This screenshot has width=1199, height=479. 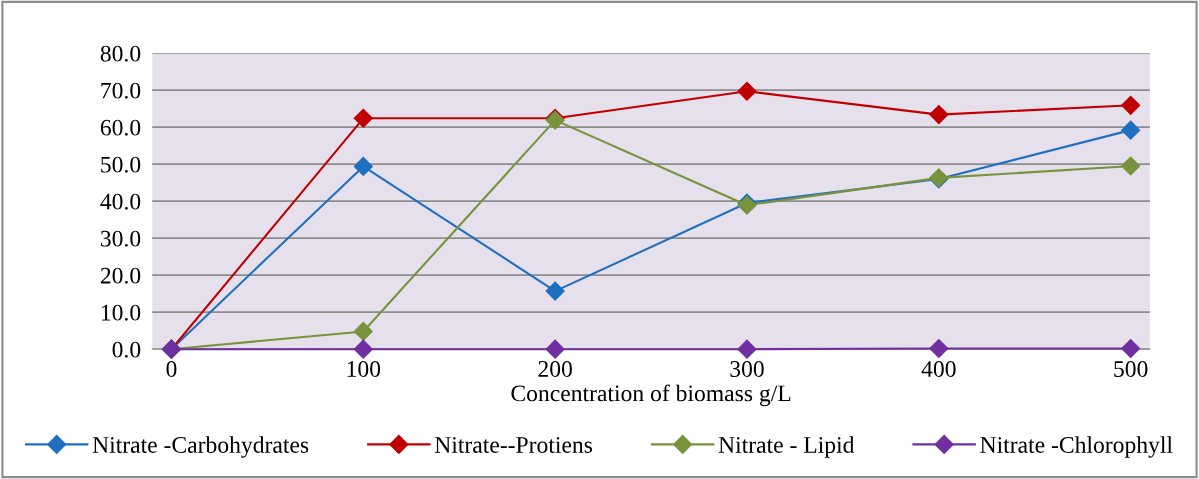 What do you see at coordinates (364, 368) in the screenshot?
I see `x-tick-label: 100` at bounding box center [364, 368].